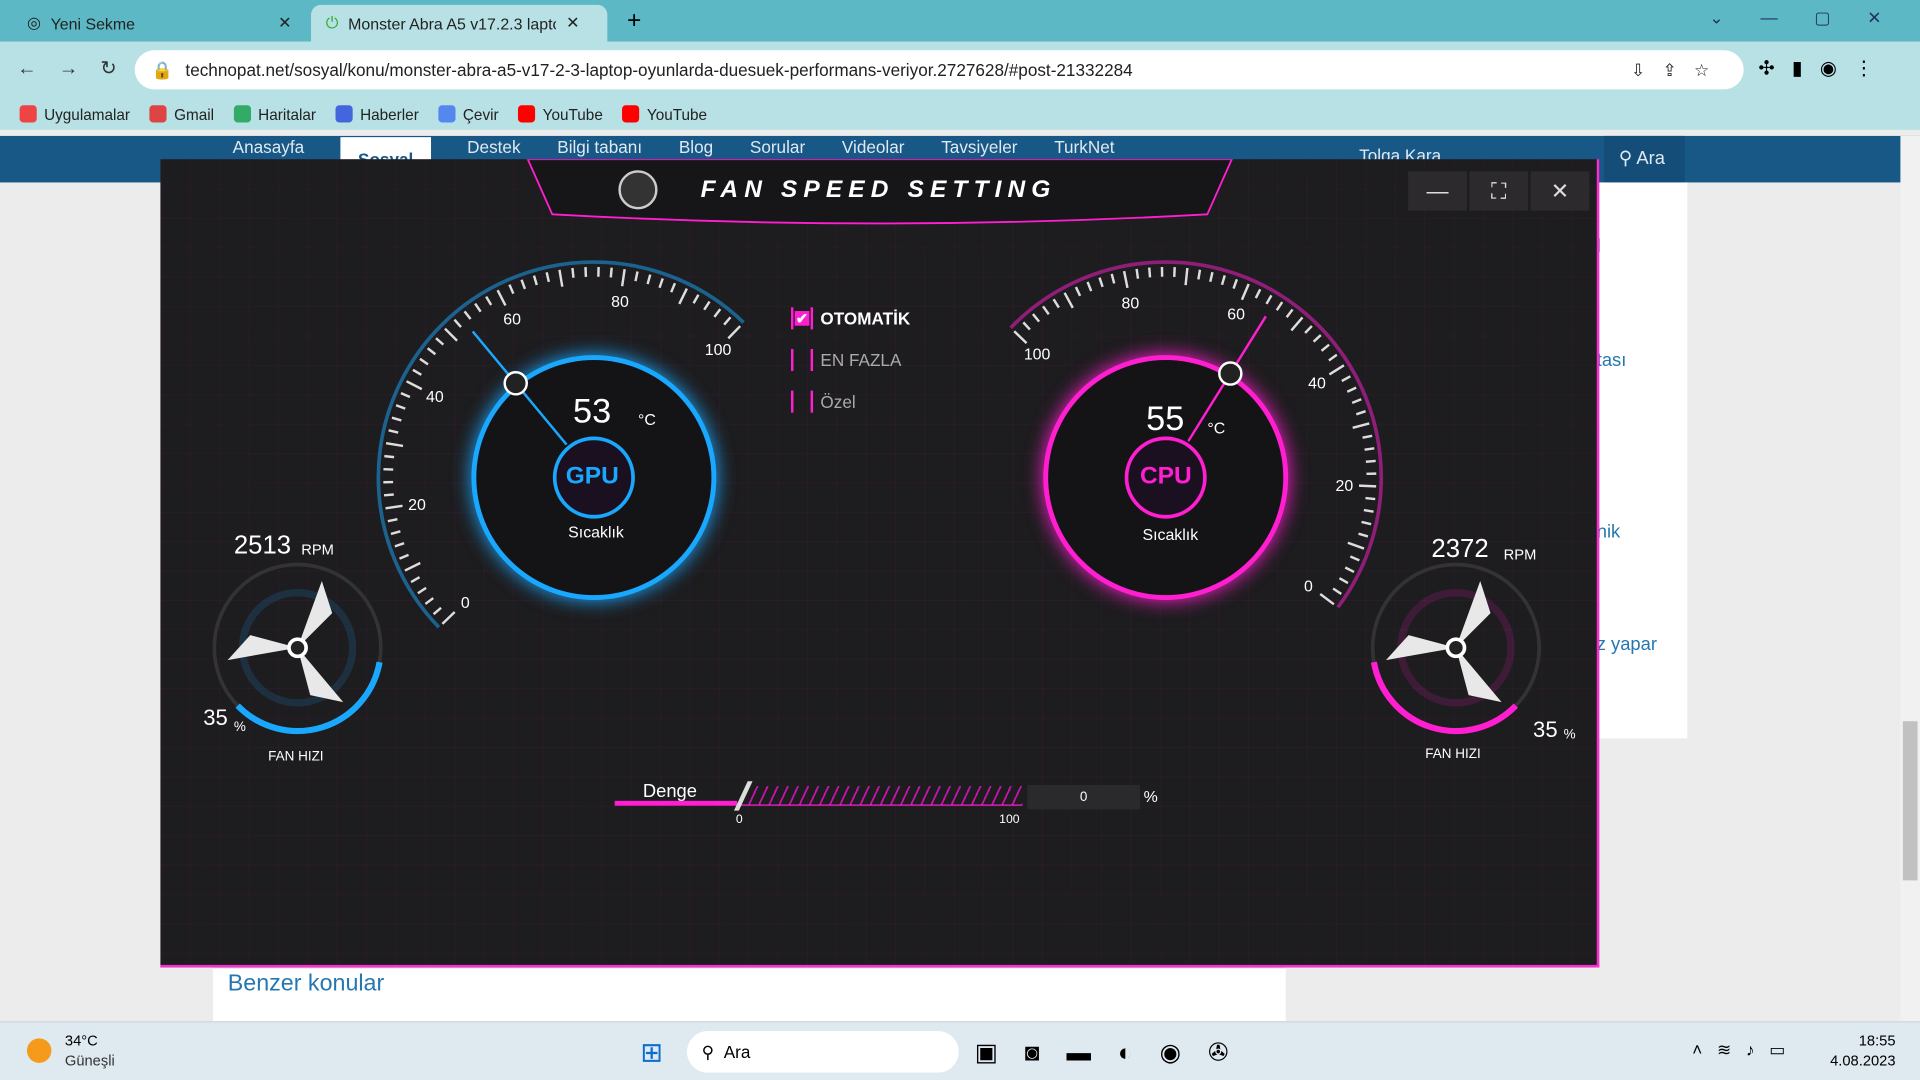 The image size is (1920, 1080). I want to click on bookmark-news: Haberler, so click(377, 113).